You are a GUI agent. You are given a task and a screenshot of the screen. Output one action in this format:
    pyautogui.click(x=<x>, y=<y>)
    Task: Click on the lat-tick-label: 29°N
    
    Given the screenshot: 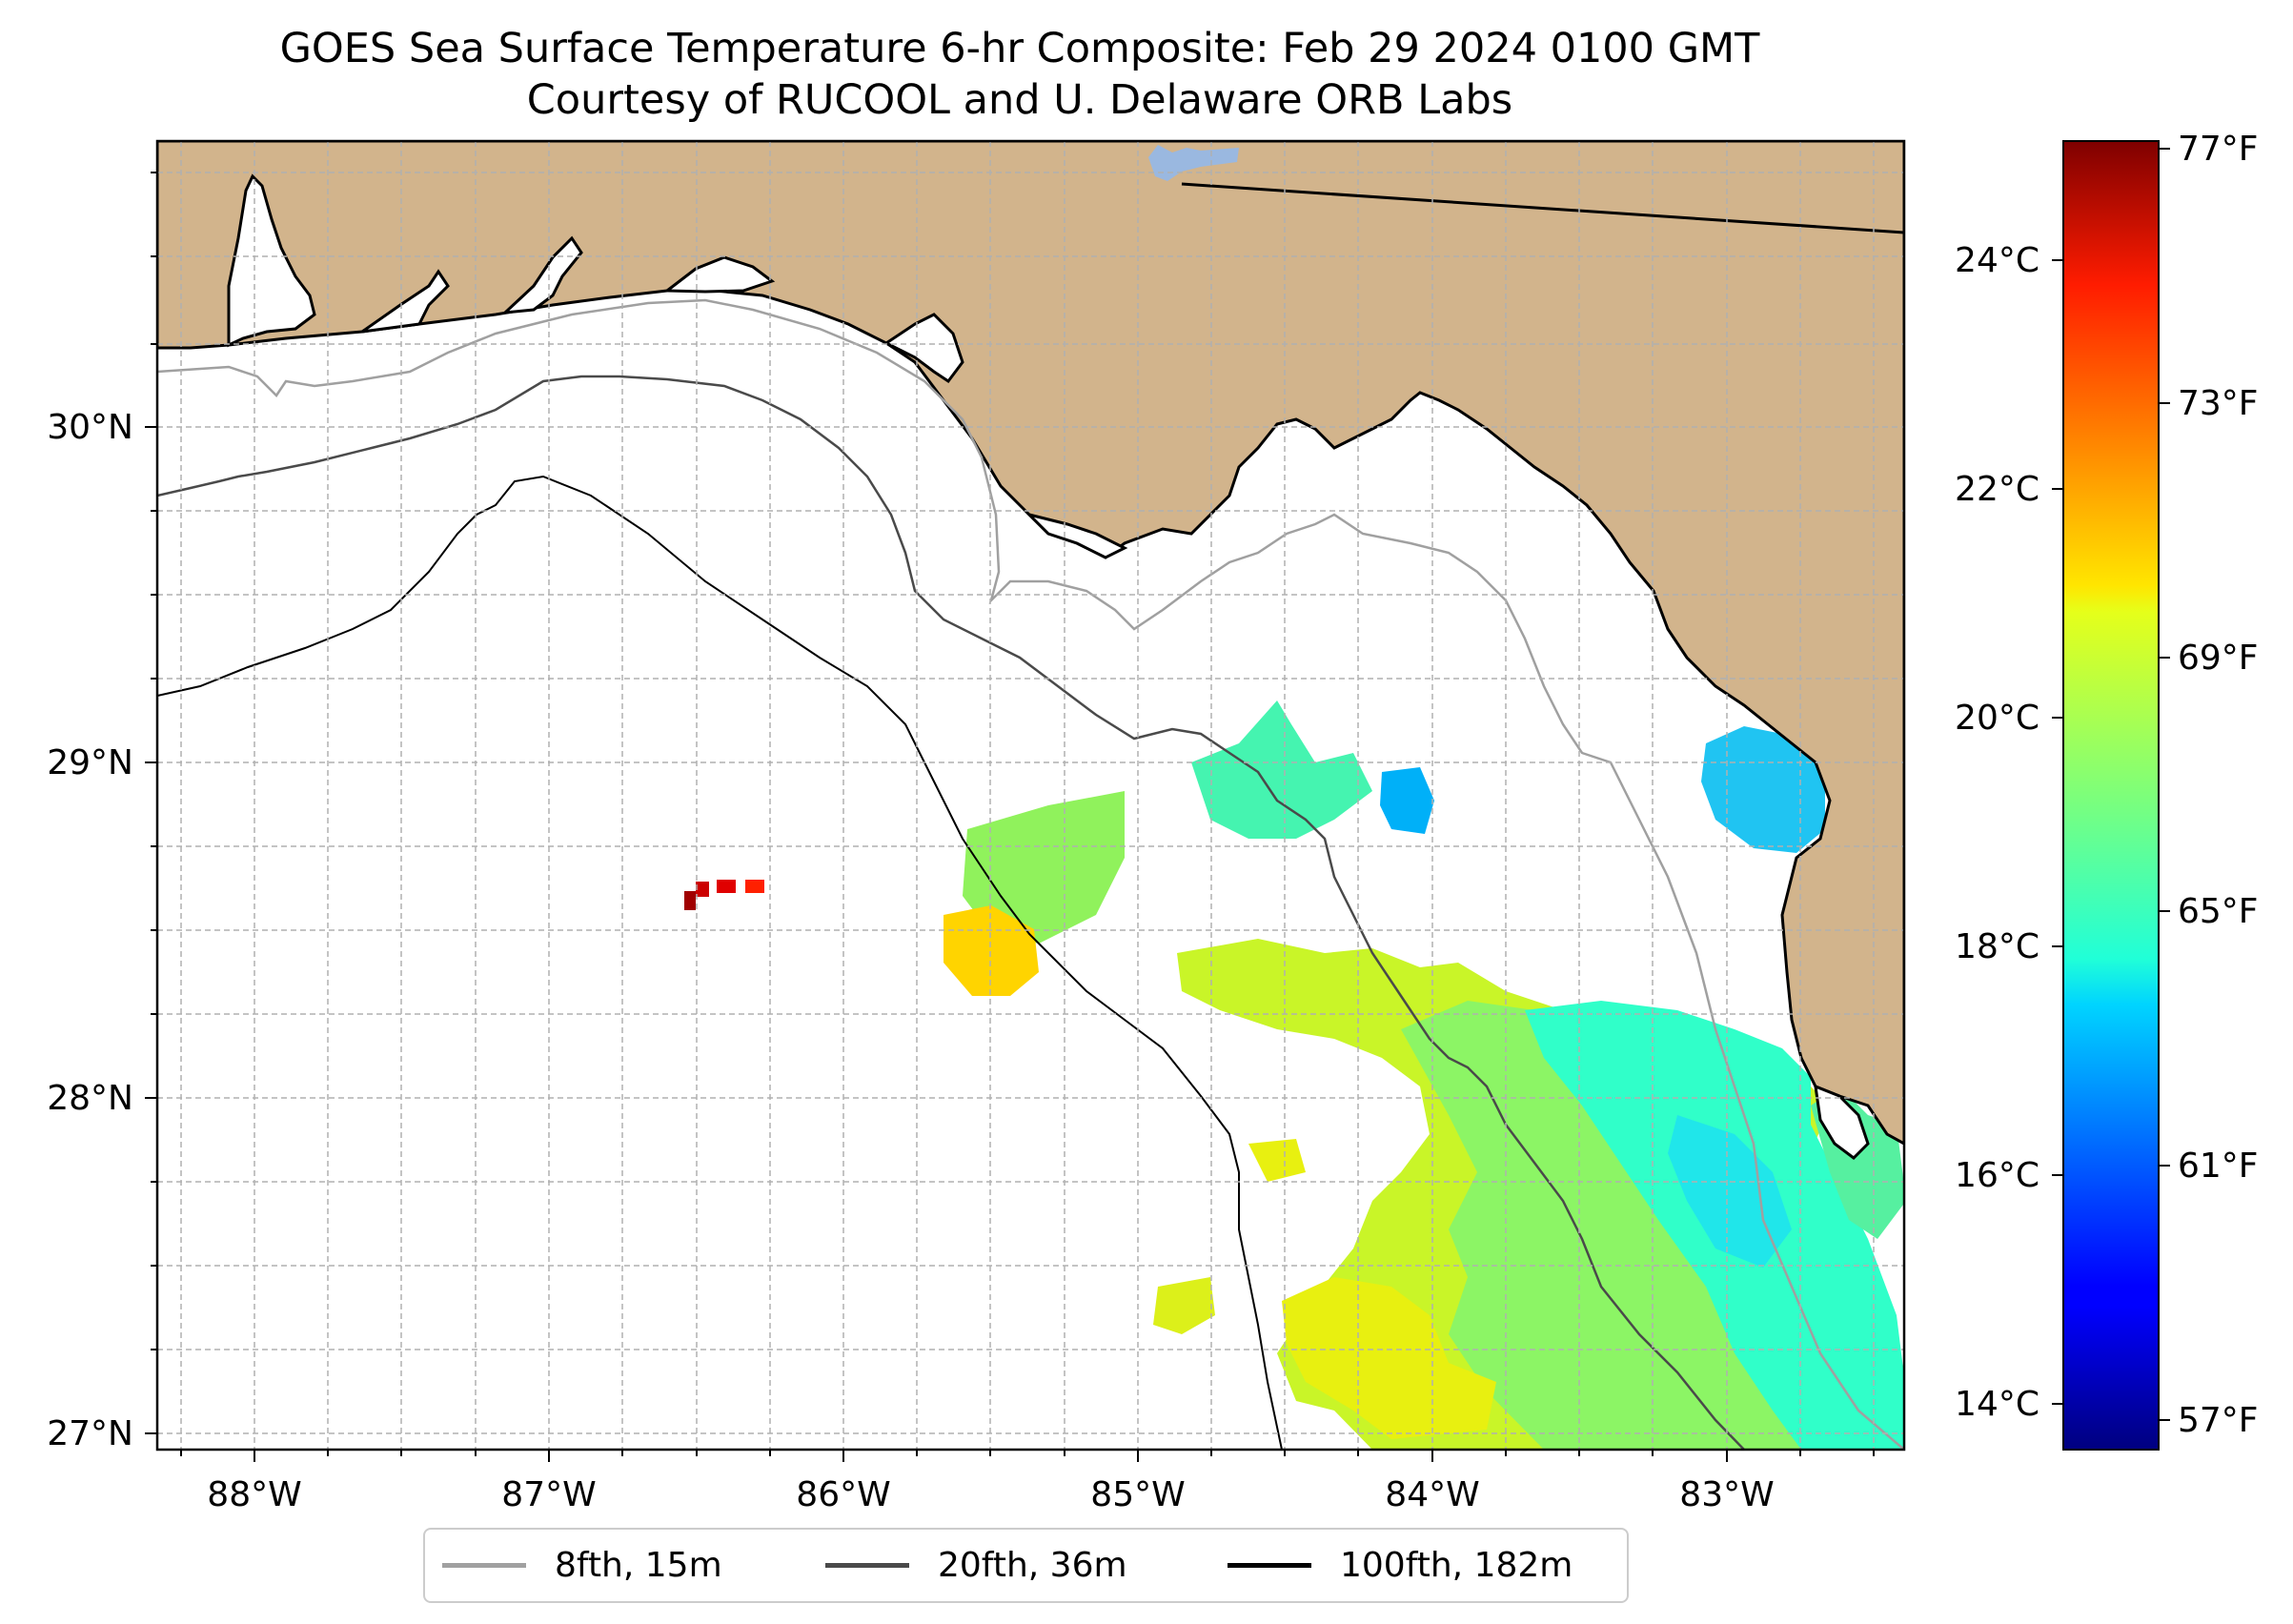 What is the action you would take?
    pyautogui.click(x=90, y=762)
    